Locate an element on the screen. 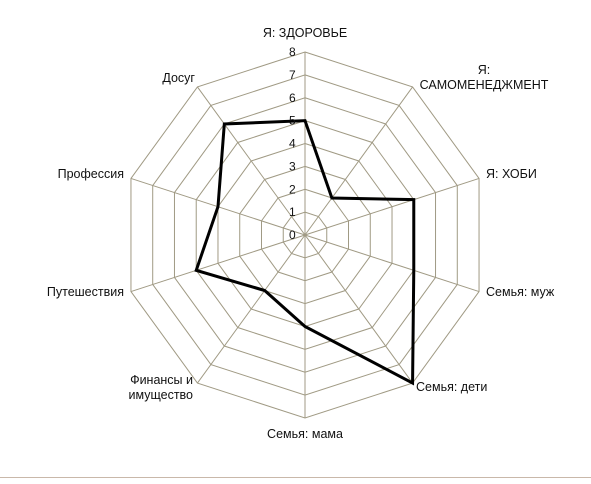 Image resolution: width=591 pixels, height=484 pixels. tick-label-layer: 0 1 2 3 4 5 6 7 8 is located at coordinates (292, 143).